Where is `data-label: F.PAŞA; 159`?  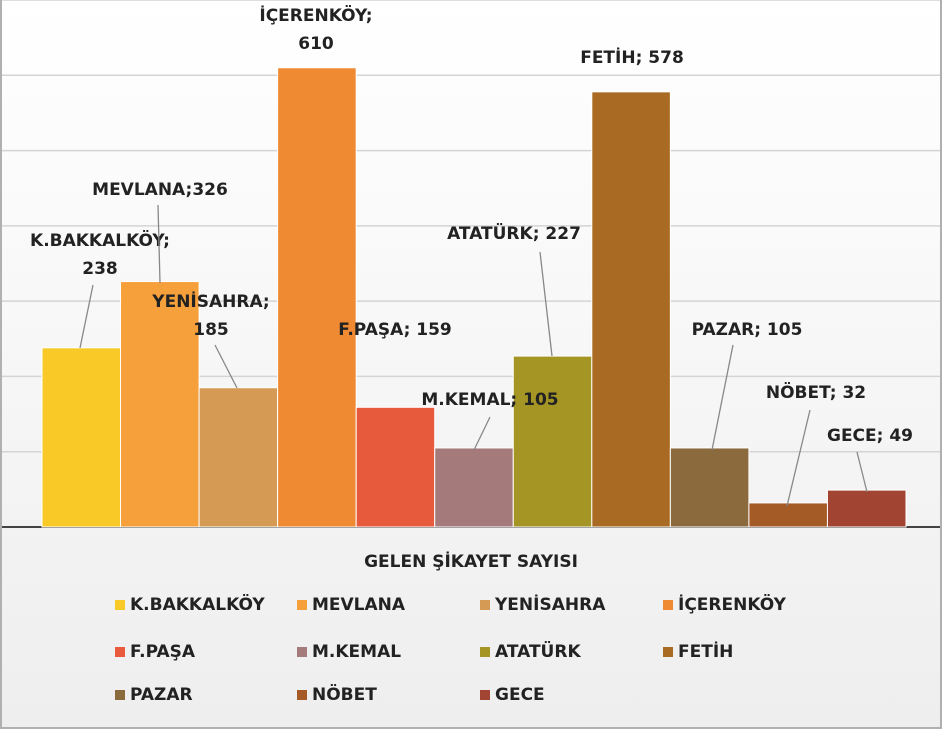
data-label: F.PAŞA; 159 is located at coordinates (395, 330).